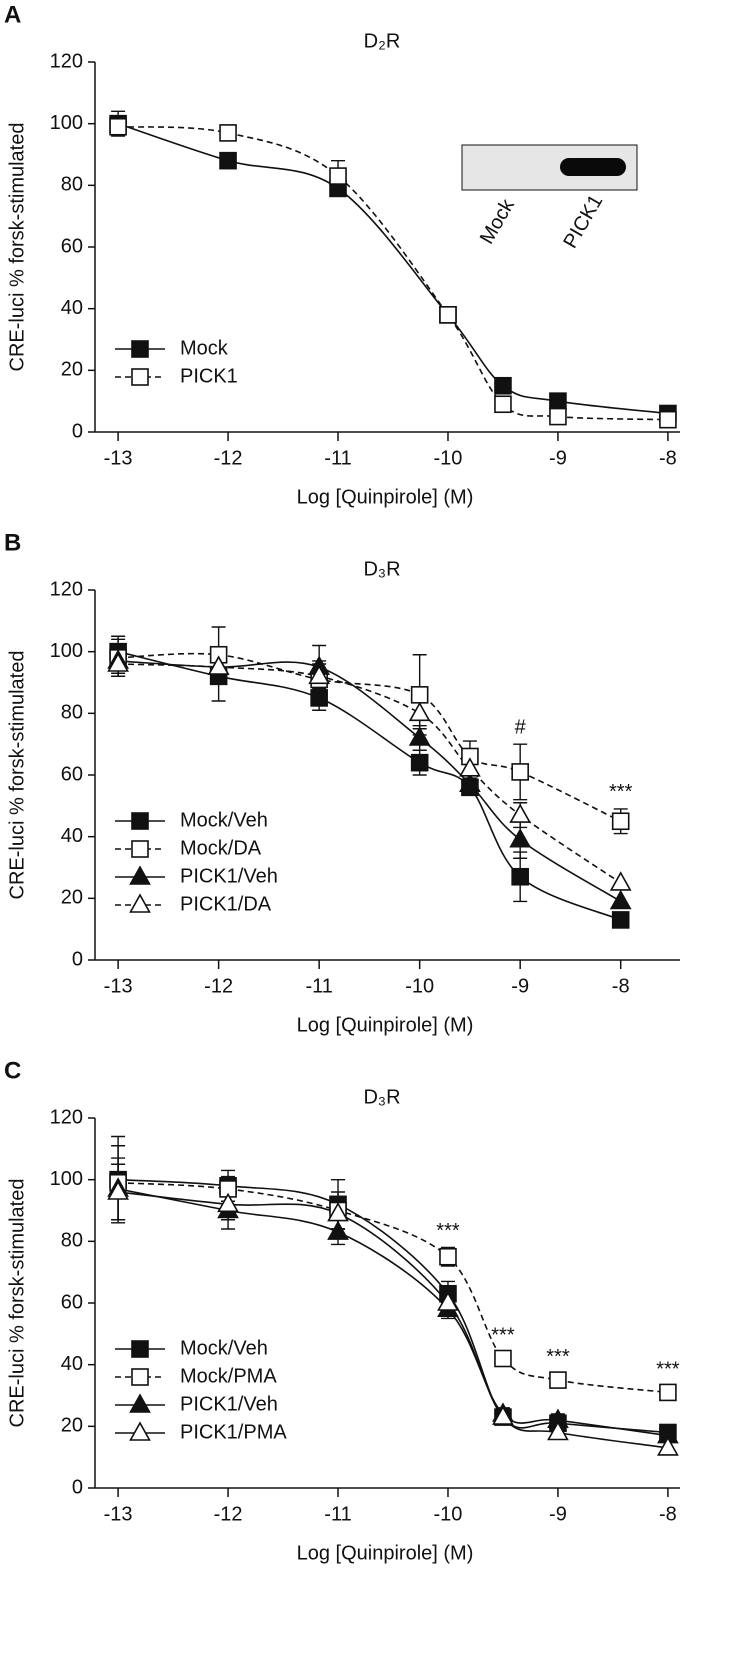  Describe the element at coordinates (233, 1432) in the screenshot. I see `legend-label: PICK1/PMA` at that location.